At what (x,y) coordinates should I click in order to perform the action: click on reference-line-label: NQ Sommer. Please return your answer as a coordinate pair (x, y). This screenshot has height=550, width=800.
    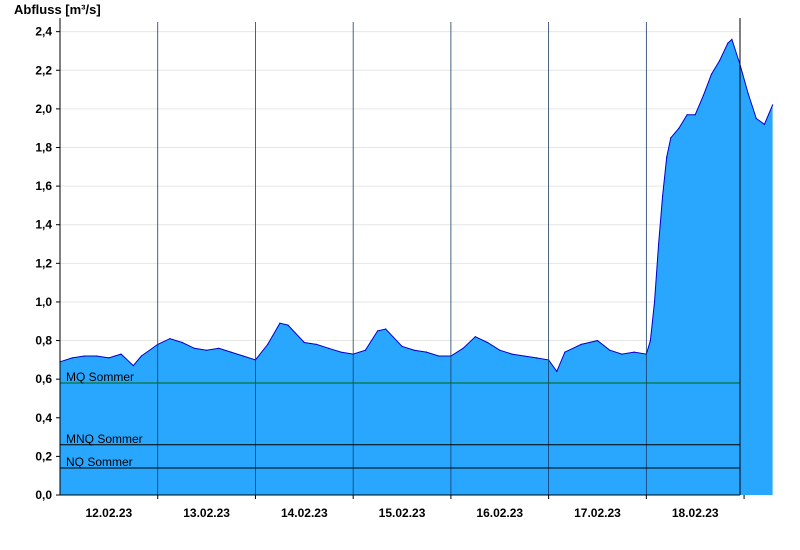
    Looking at the image, I should click on (99, 462).